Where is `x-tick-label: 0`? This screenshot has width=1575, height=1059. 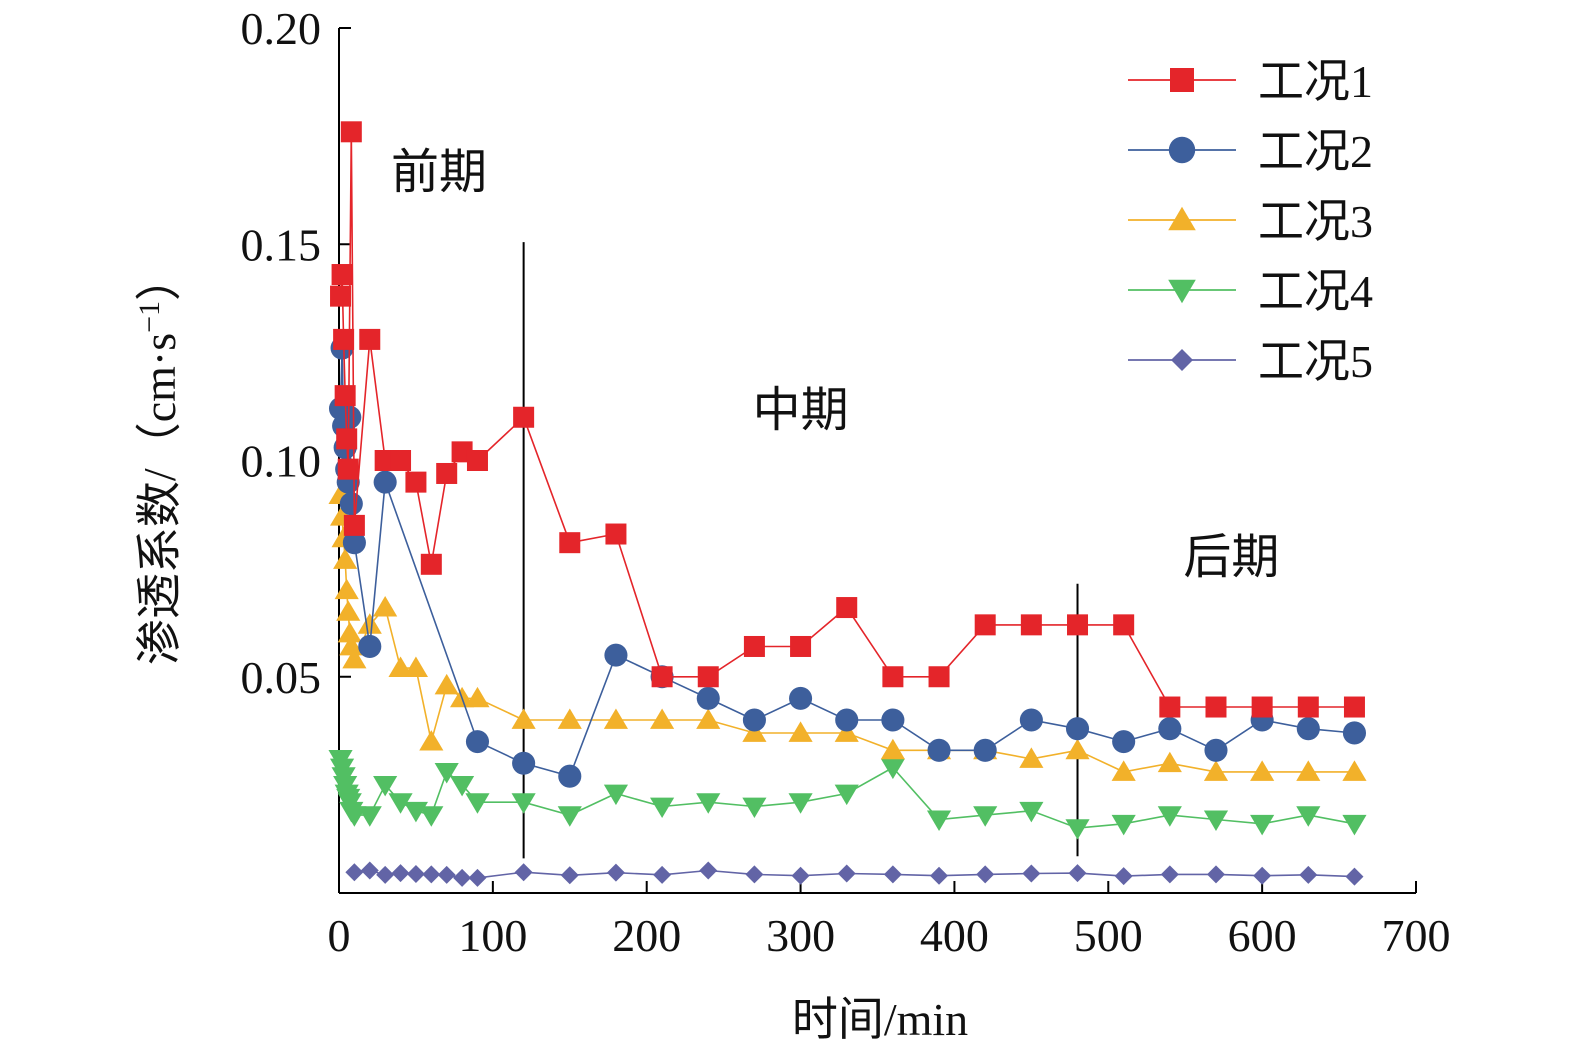 x-tick-label: 0 is located at coordinates (339, 935).